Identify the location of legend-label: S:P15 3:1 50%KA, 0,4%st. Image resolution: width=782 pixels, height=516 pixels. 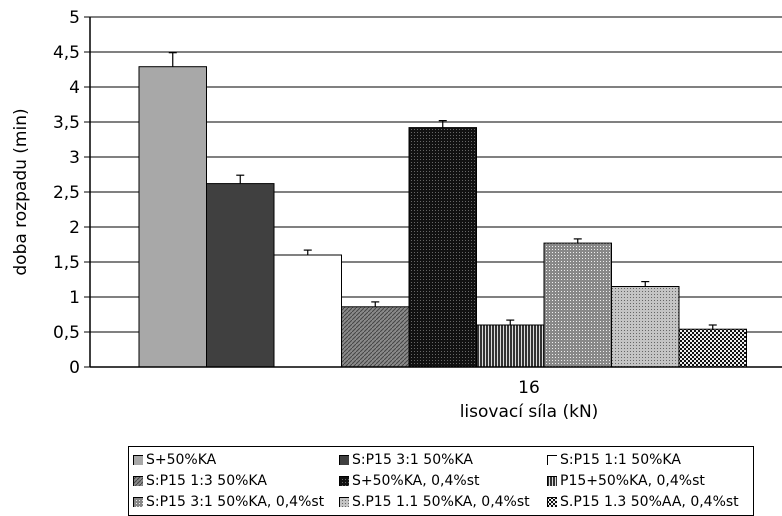
(235, 502).